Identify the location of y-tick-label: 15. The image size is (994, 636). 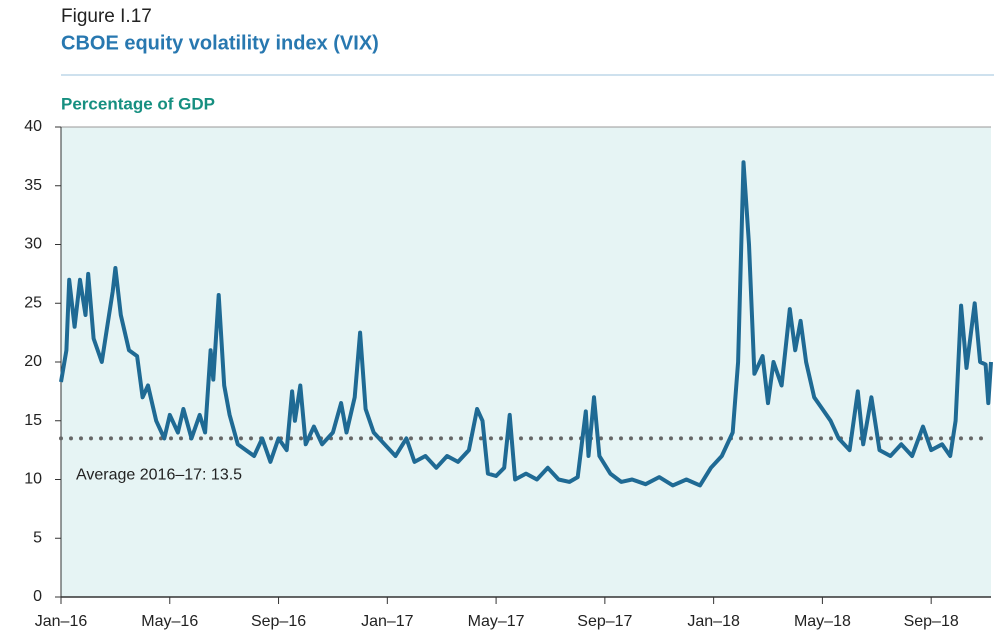
(33, 420).